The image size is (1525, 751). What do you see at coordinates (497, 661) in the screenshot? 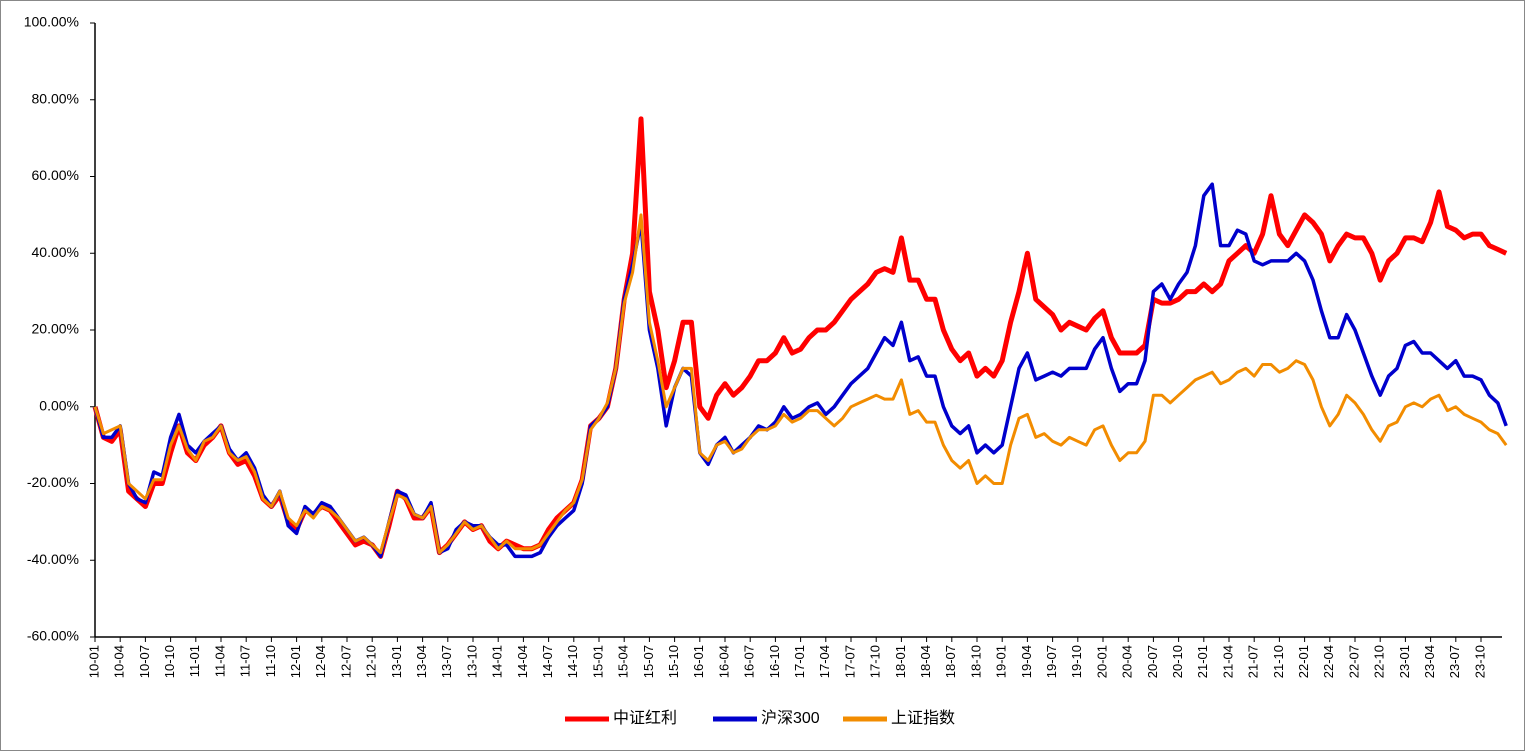
I see `x-tick-label: 14-01` at bounding box center [497, 661].